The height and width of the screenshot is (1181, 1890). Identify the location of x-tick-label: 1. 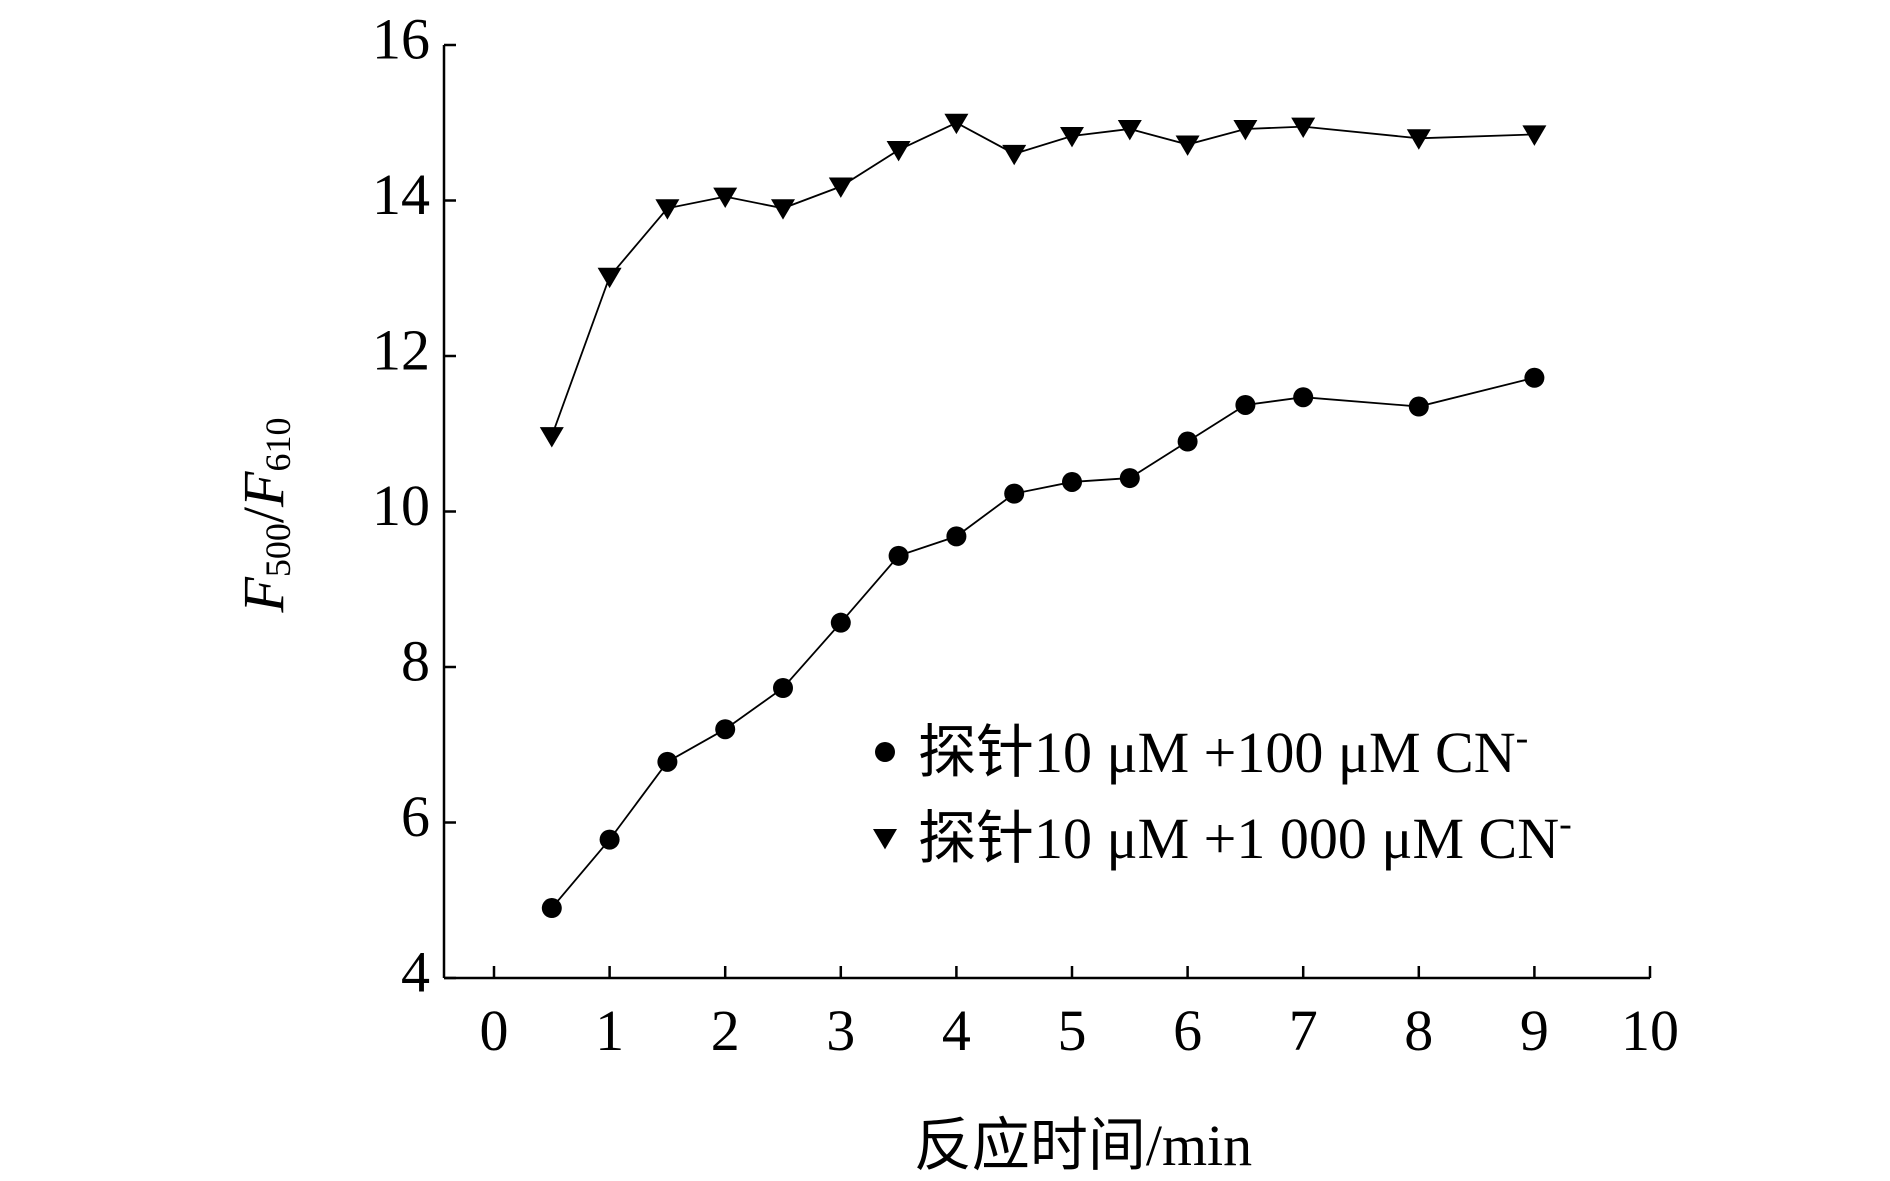
(609, 1030).